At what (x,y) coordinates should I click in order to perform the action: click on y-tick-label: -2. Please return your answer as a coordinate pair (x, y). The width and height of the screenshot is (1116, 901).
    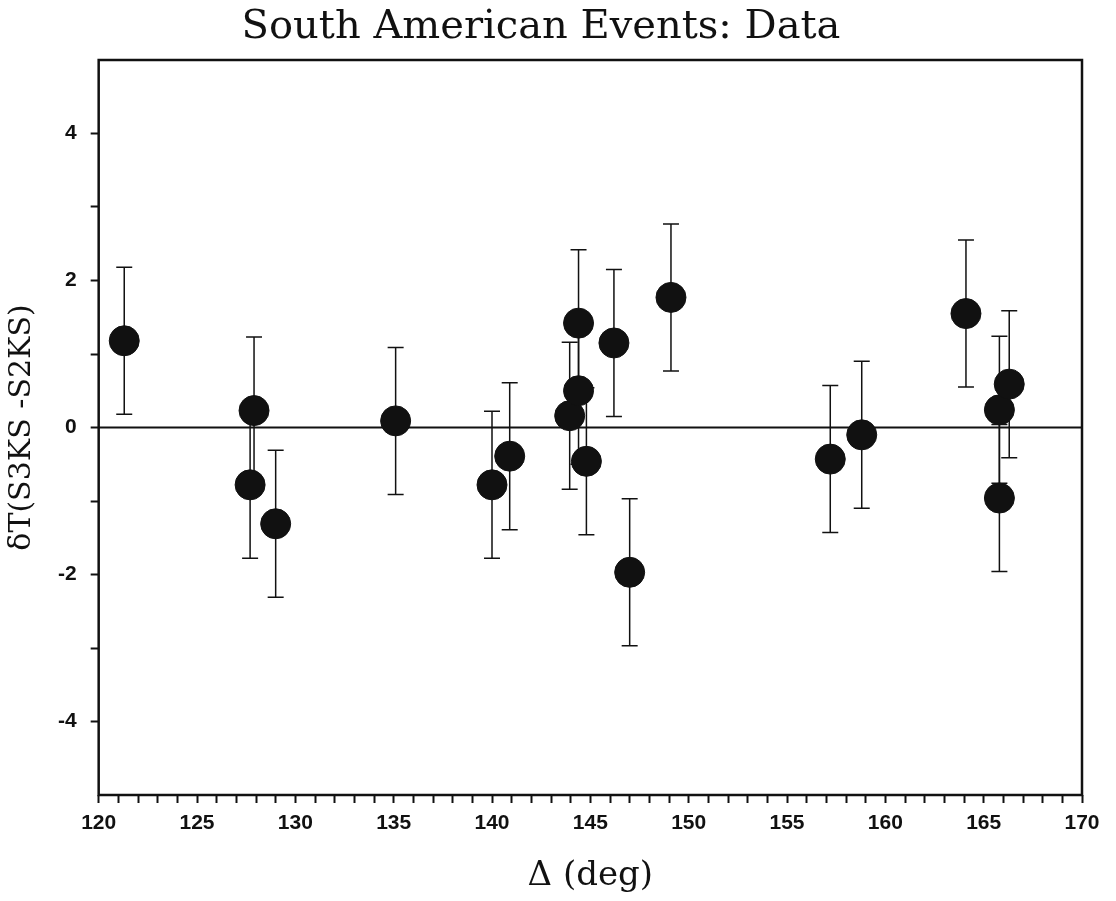
    Looking at the image, I should click on (67, 573).